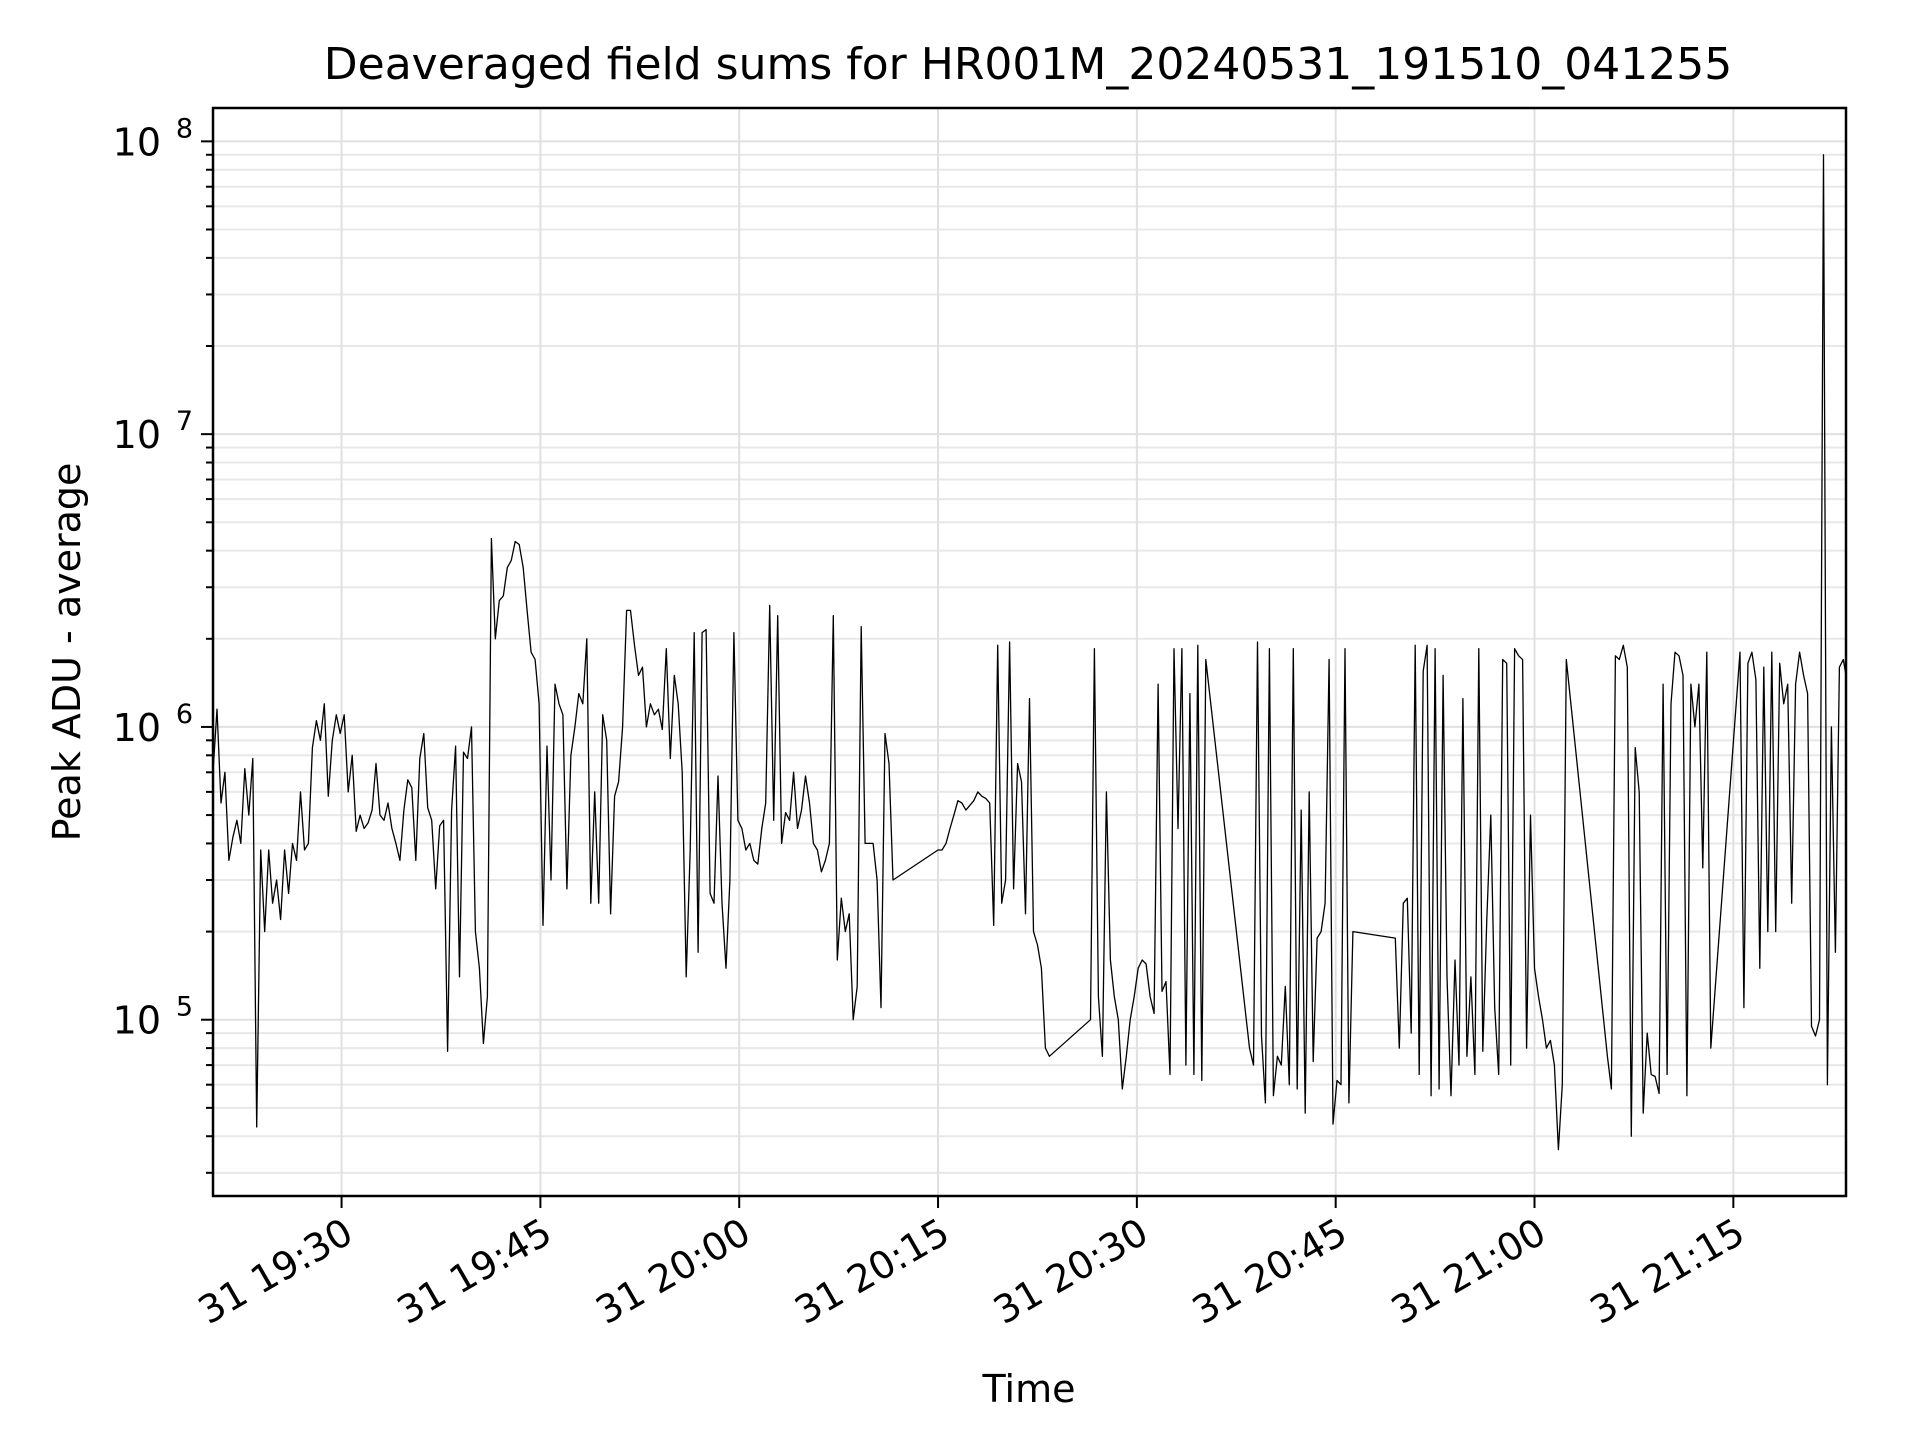 Image resolution: width=1920 pixels, height=1440 pixels. I want to click on y-tick-exponent: 5, so click(184, 1007).